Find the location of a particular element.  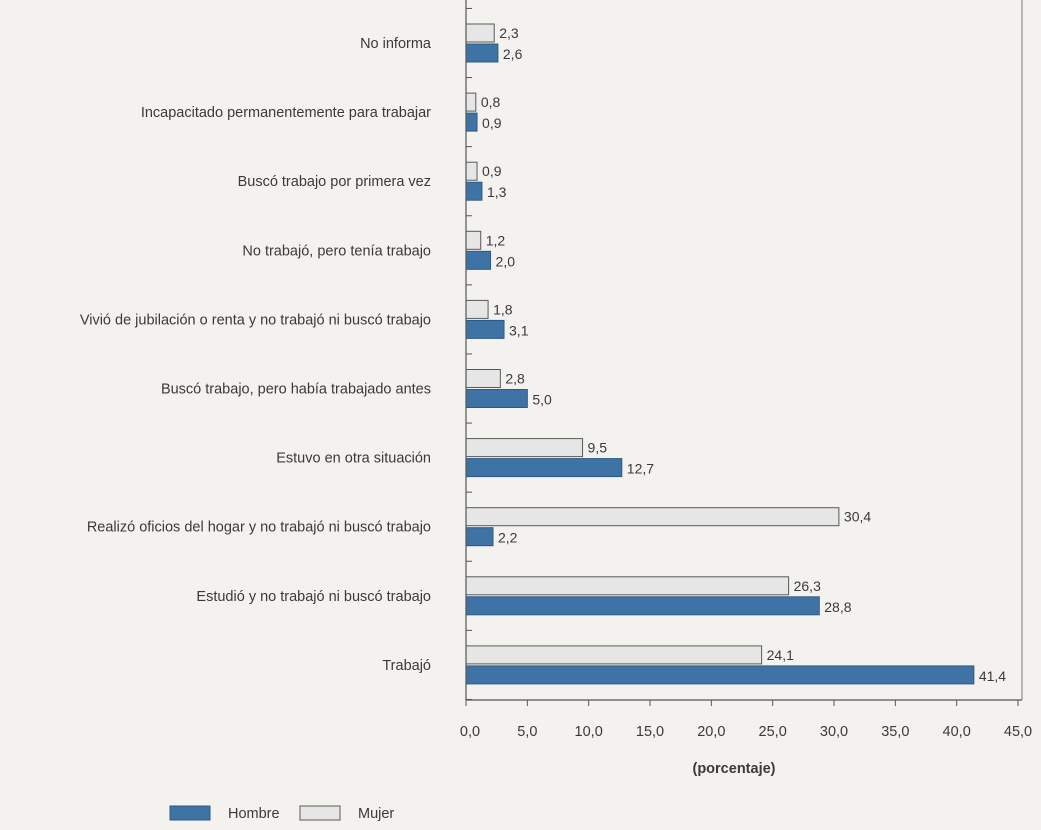

x-tick-label: 20,0 is located at coordinates (711, 732).